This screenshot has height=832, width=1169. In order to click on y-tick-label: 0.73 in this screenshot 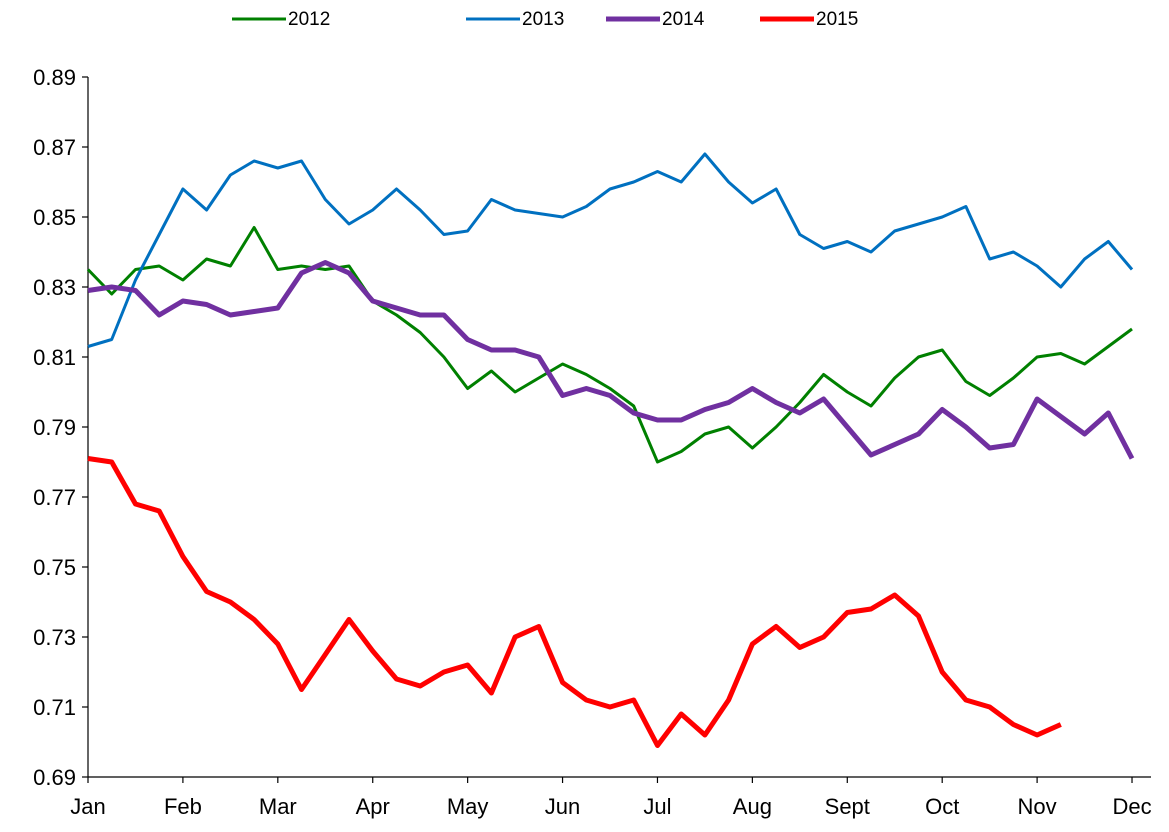, I will do `click(54, 637)`.